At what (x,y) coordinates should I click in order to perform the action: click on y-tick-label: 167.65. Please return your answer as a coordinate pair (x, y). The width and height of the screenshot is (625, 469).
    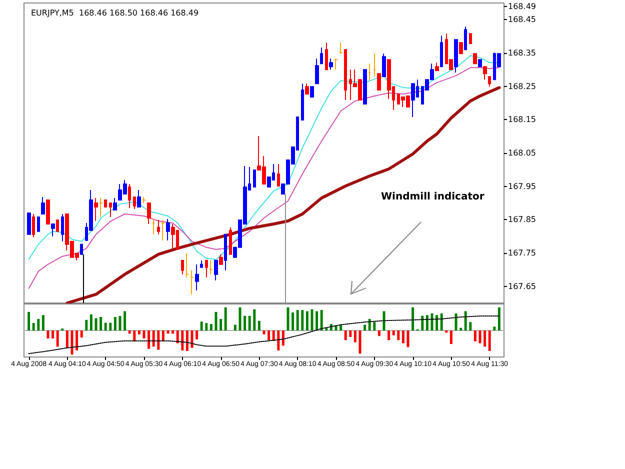
    Looking at the image, I should click on (522, 286).